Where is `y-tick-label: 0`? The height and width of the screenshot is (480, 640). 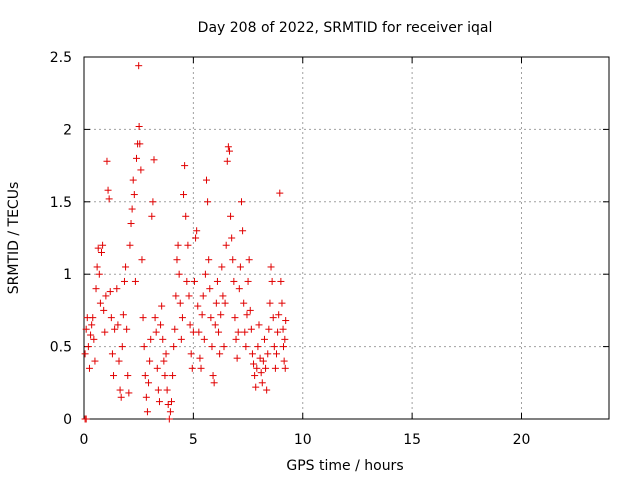 y-tick-label: 0 is located at coordinates (67, 420).